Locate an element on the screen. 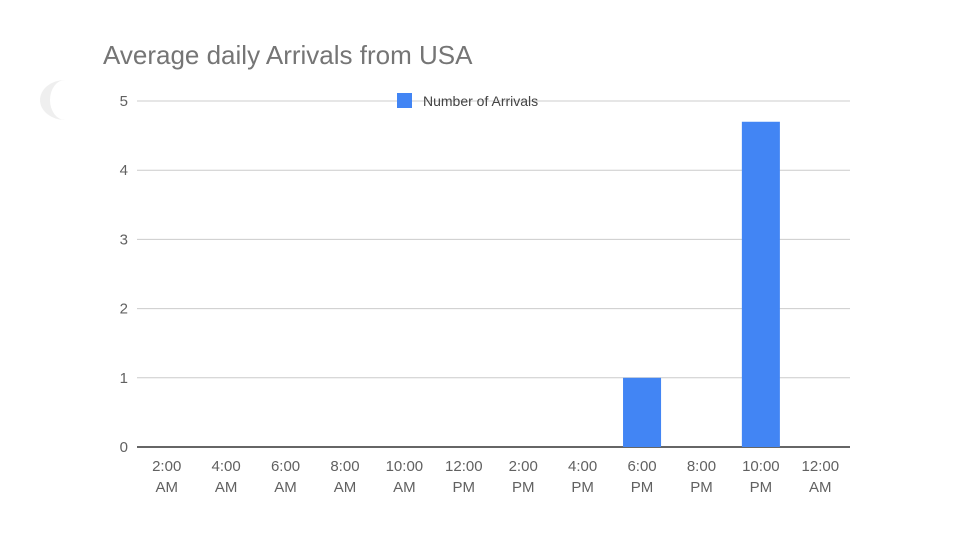  y-tick-label: 5 is located at coordinates (124, 101).